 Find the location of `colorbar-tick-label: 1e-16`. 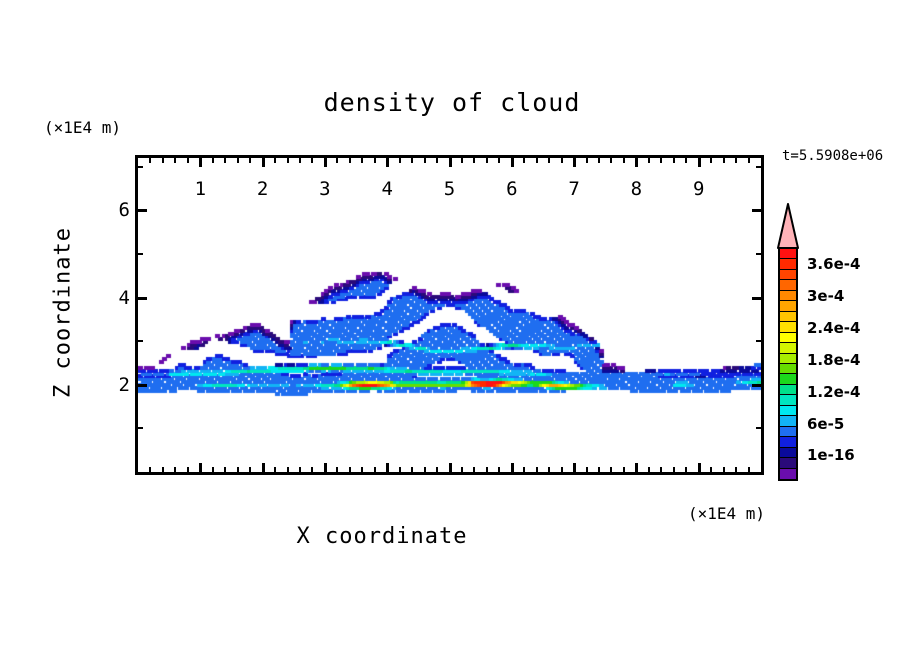

colorbar-tick-label: 1e-16 is located at coordinates (831, 455).